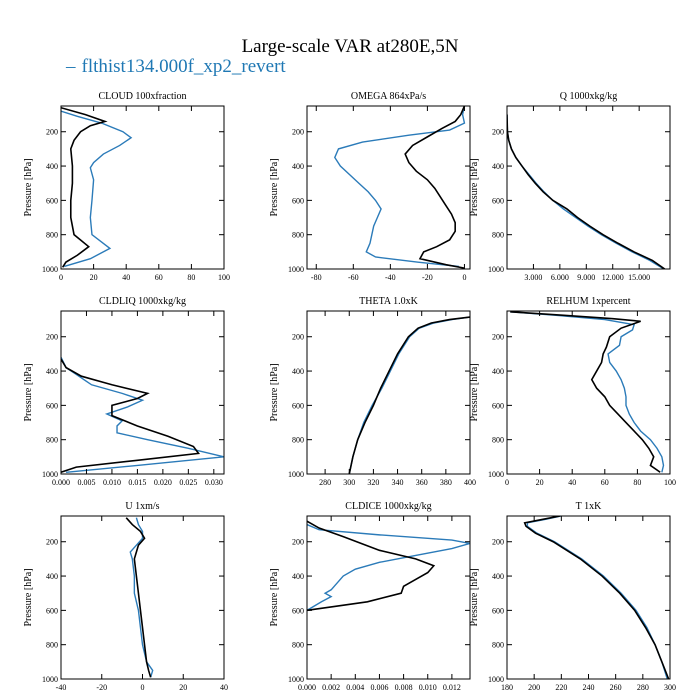  What do you see at coordinates (224, 277) in the screenshot?
I see `x-tick-label: 100` at bounding box center [224, 277].